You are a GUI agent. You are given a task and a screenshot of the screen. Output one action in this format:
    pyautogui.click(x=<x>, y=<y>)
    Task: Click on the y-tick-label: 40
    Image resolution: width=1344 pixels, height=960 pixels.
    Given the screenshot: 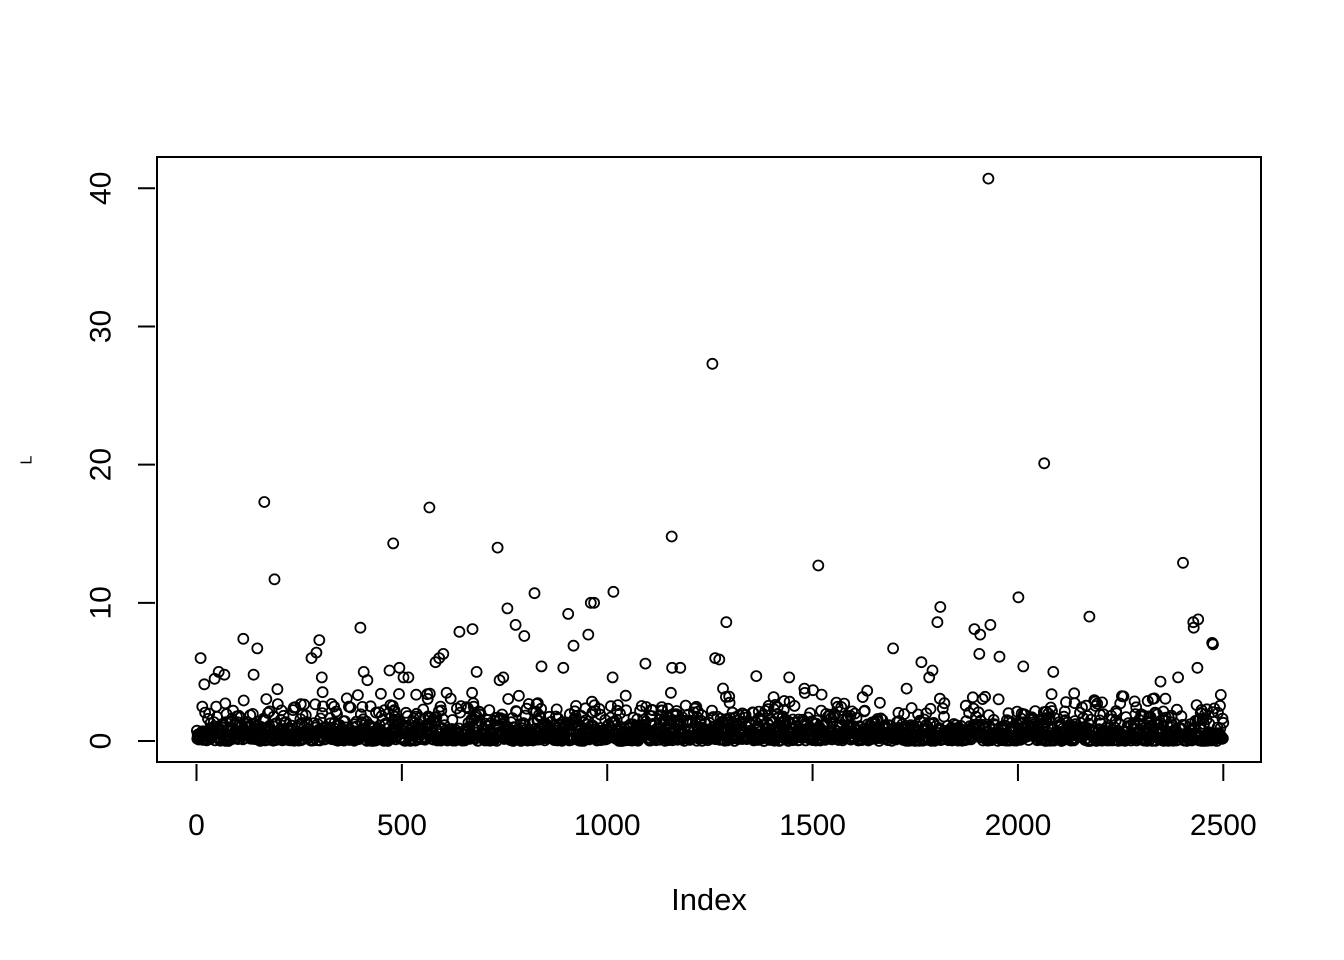 What is the action you would take?
    pyautogui.click(x=101, y=188)
    